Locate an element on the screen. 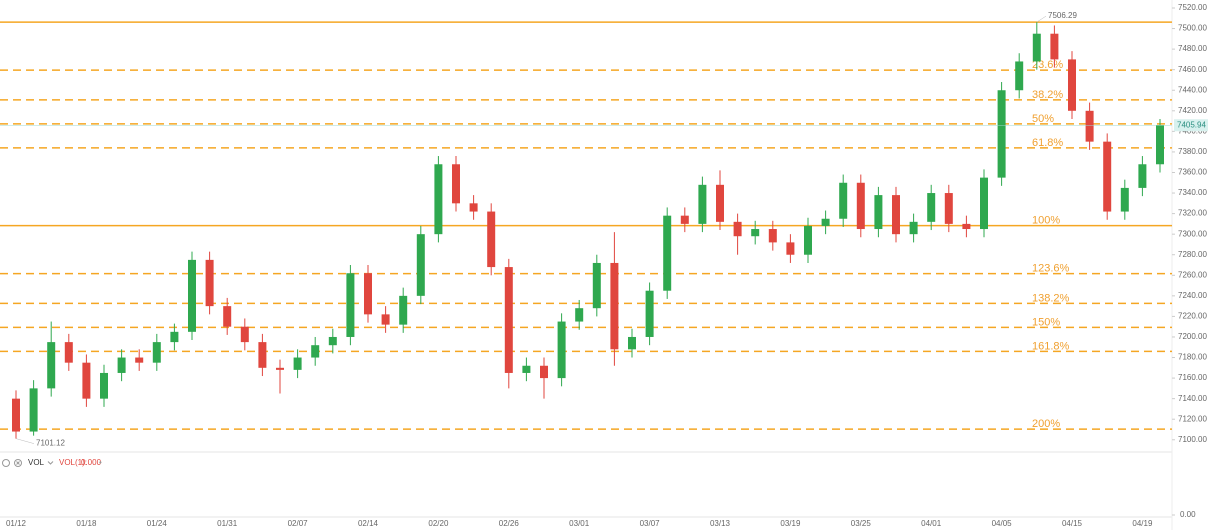  fib-label: 138.2% is located at coordinates (1051, 298).